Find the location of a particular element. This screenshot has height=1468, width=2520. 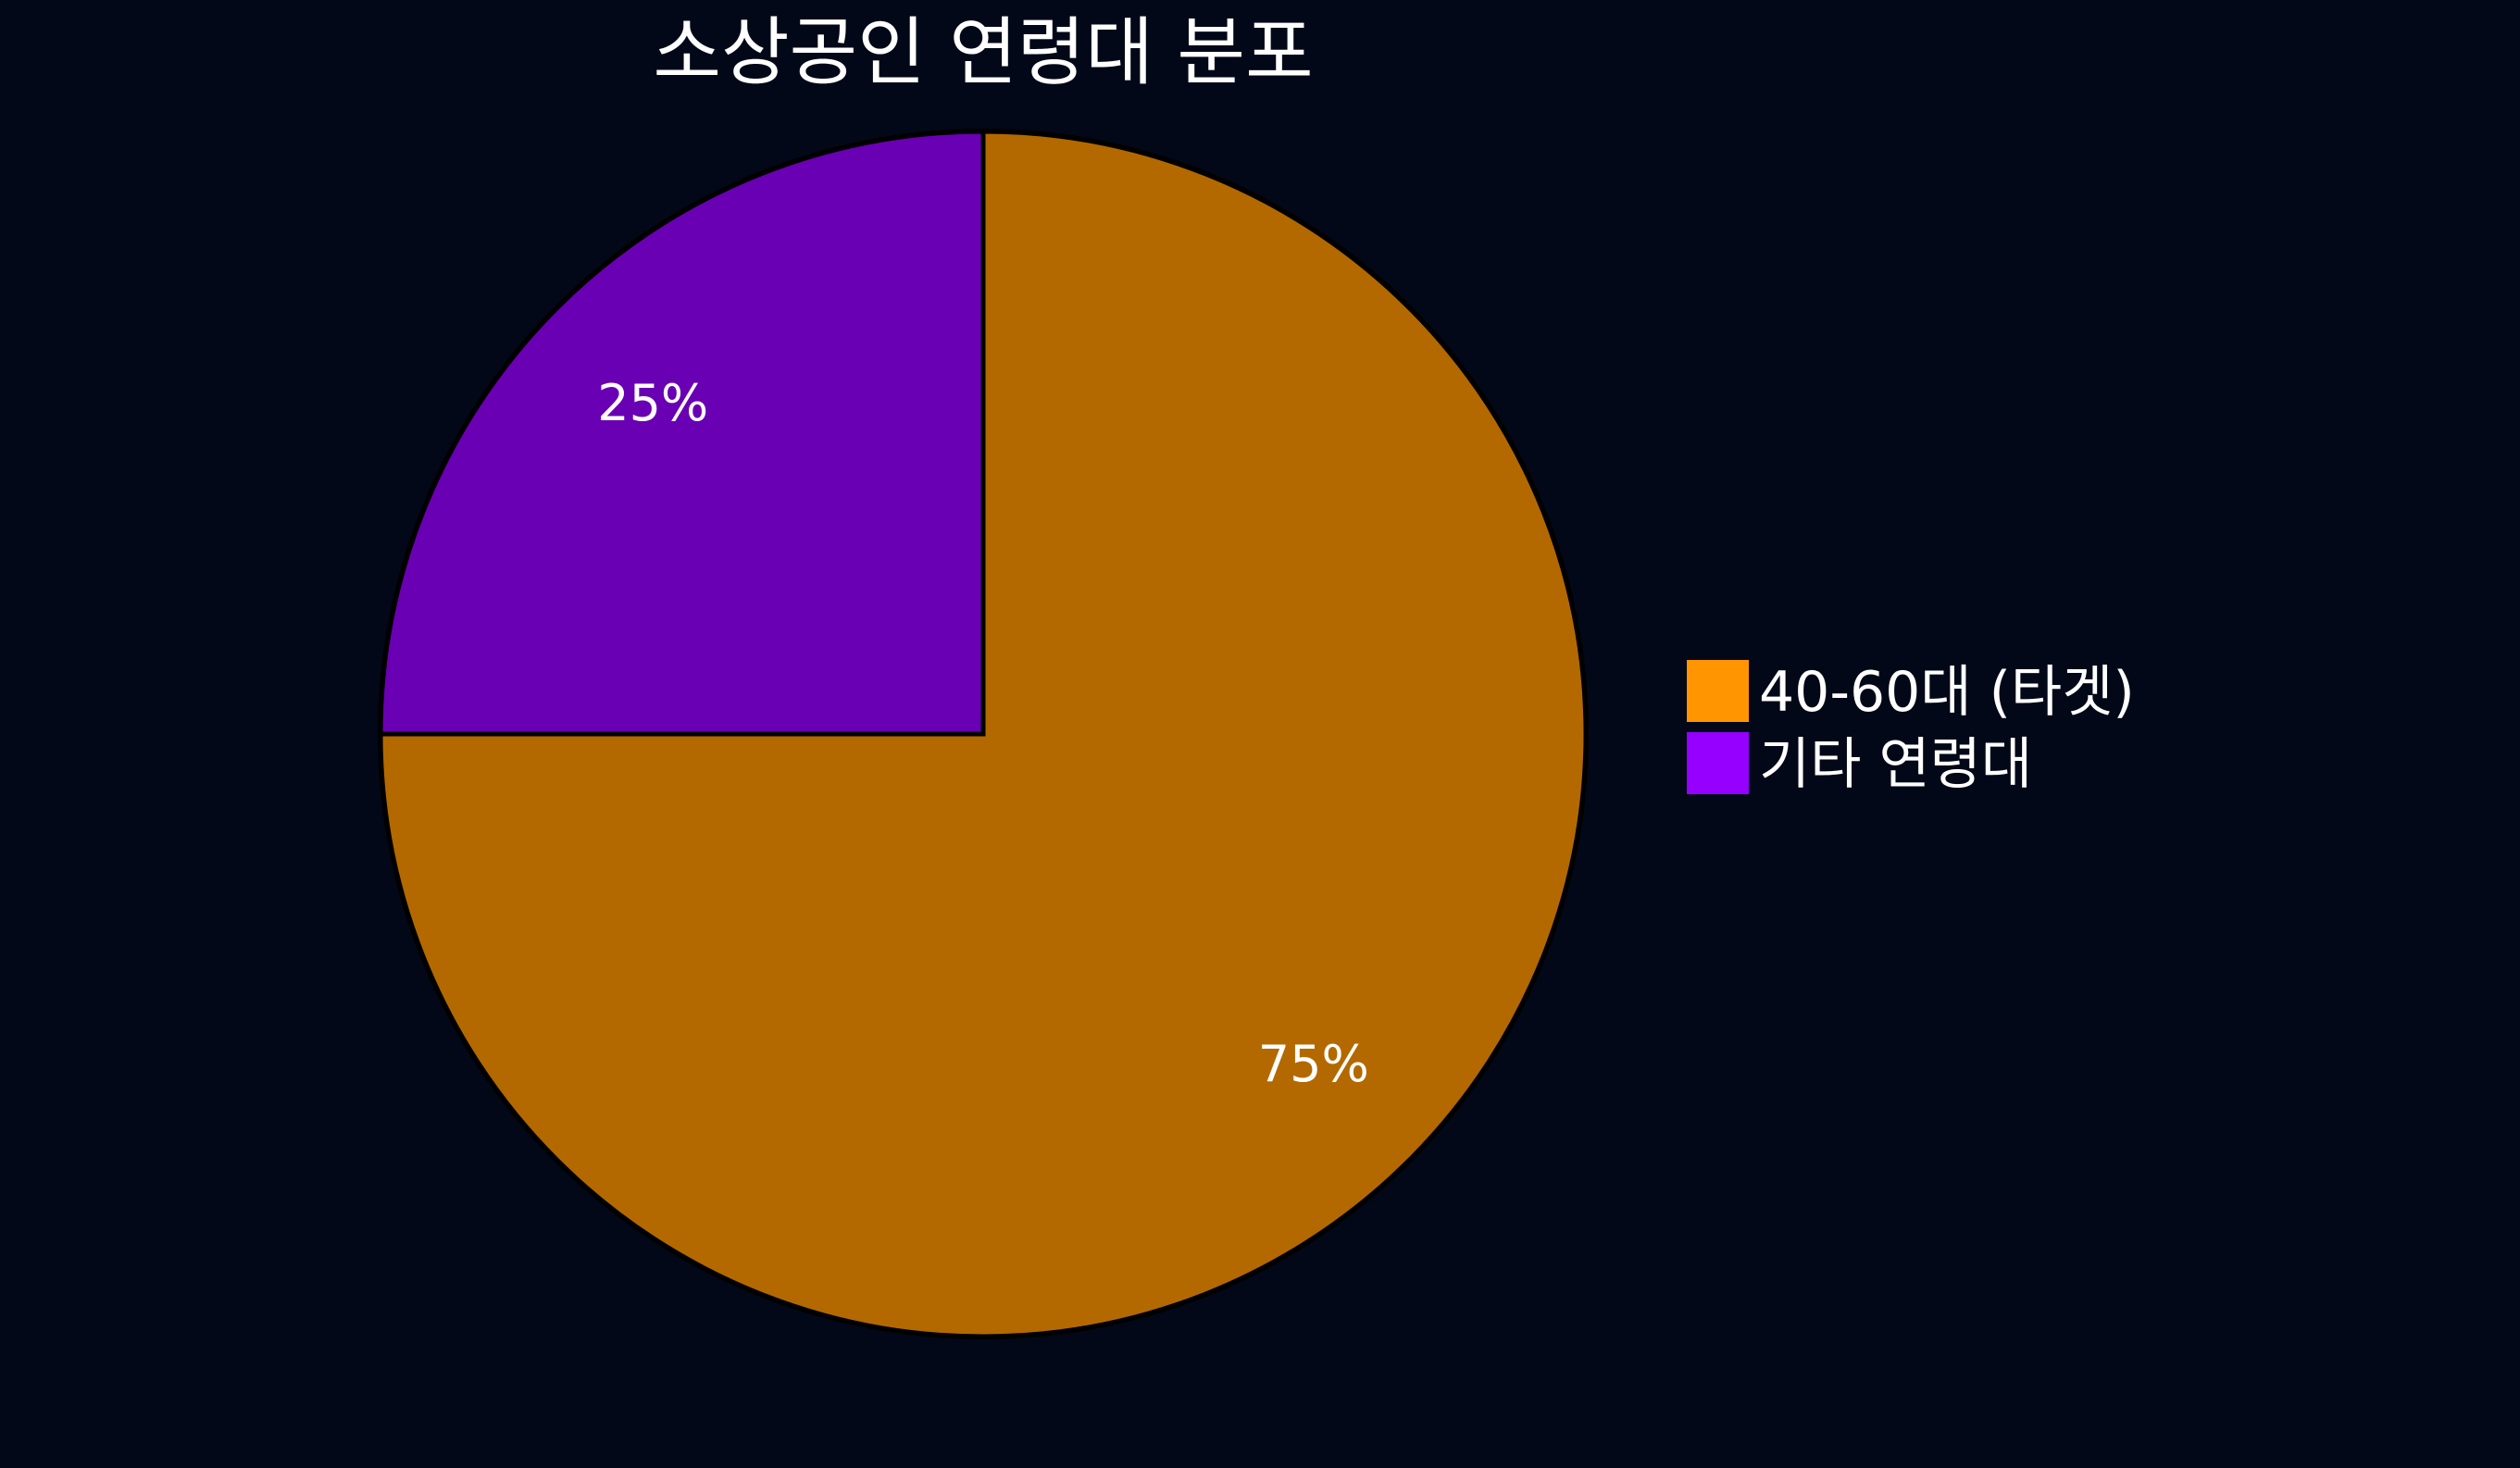

legend-label: 기타 연령대 is located at coordinates (1895, 764).